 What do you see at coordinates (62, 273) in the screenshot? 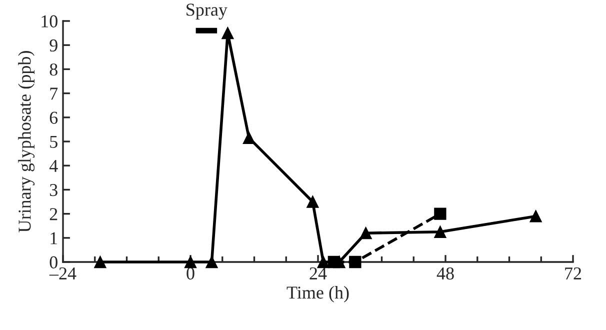
I see `x-tick-label: –24` at bounding box center [62, 273].